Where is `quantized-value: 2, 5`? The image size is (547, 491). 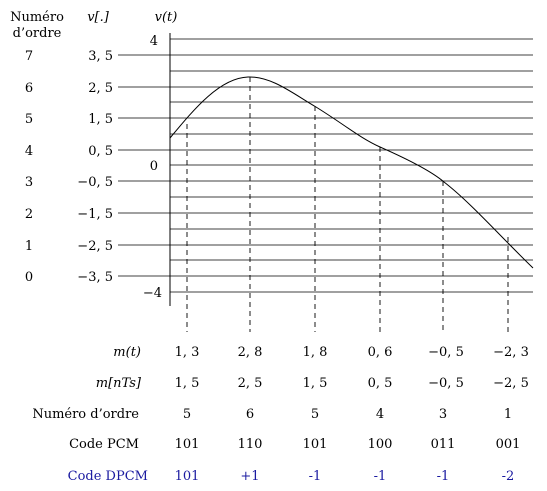
quantized-value: 2, 5 is located at coordinates (250, 383).